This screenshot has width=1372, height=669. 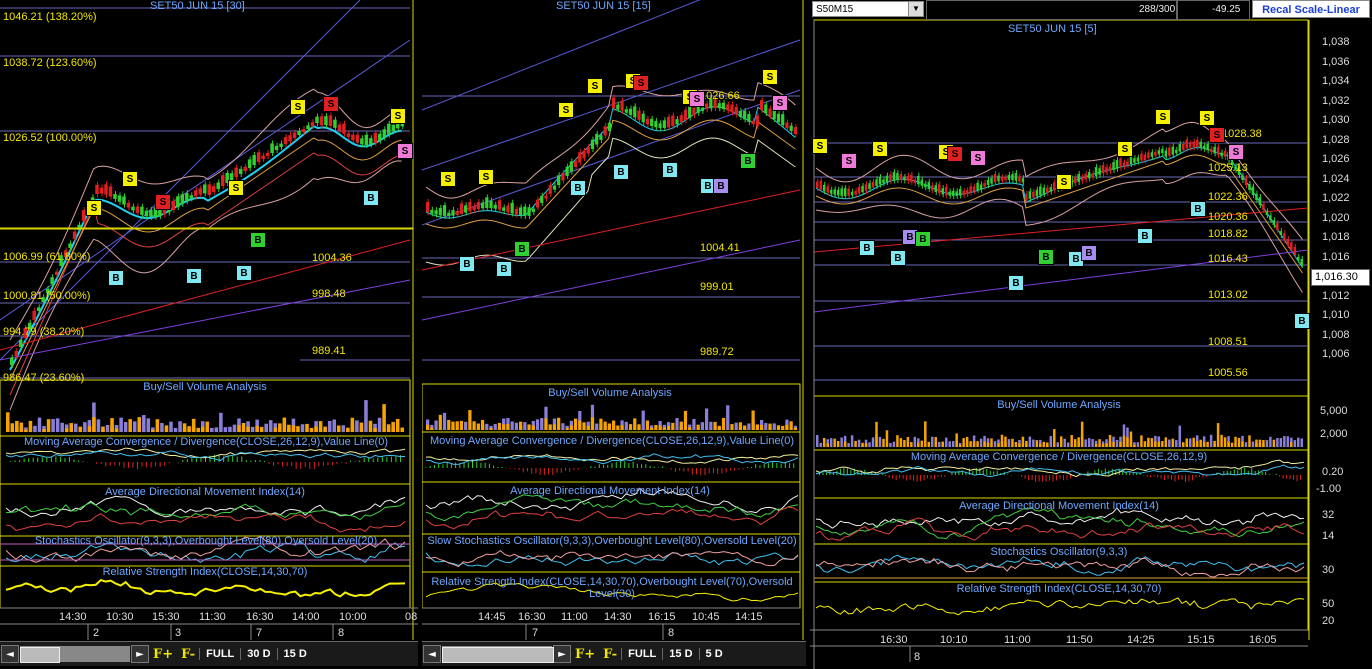 I want to click on chevron-down-icon: ▼, so click(x=915, y=9).